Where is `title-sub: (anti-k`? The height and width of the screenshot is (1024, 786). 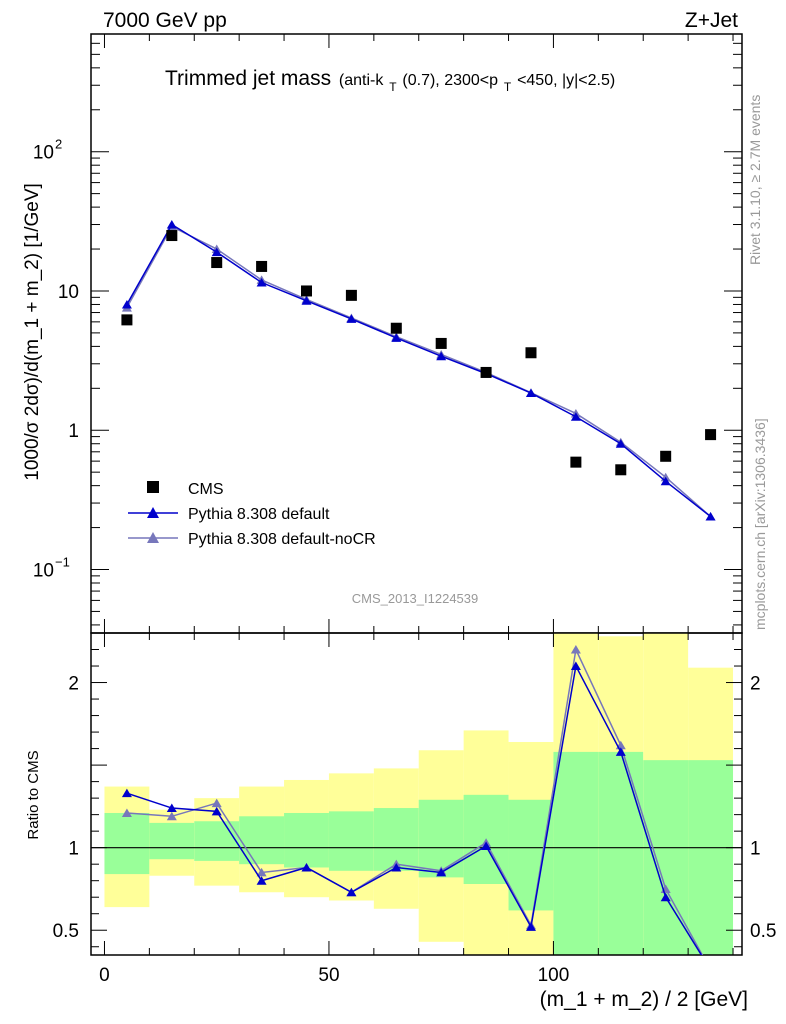
title-sub: (anti-k is located at coordinates (361, 80).